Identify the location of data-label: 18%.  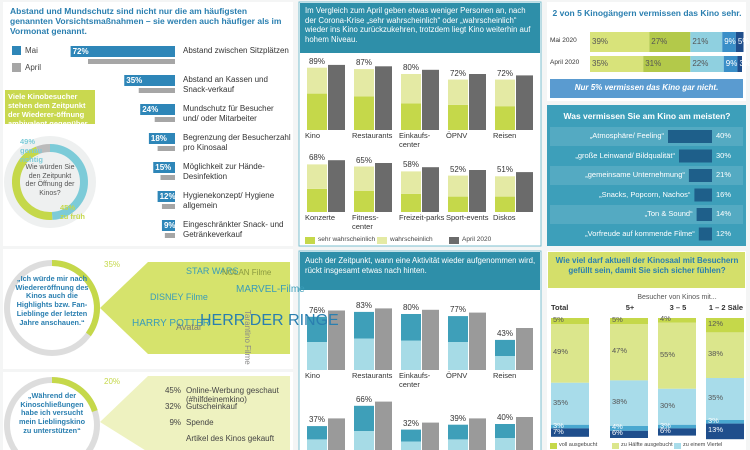
(158, 138).